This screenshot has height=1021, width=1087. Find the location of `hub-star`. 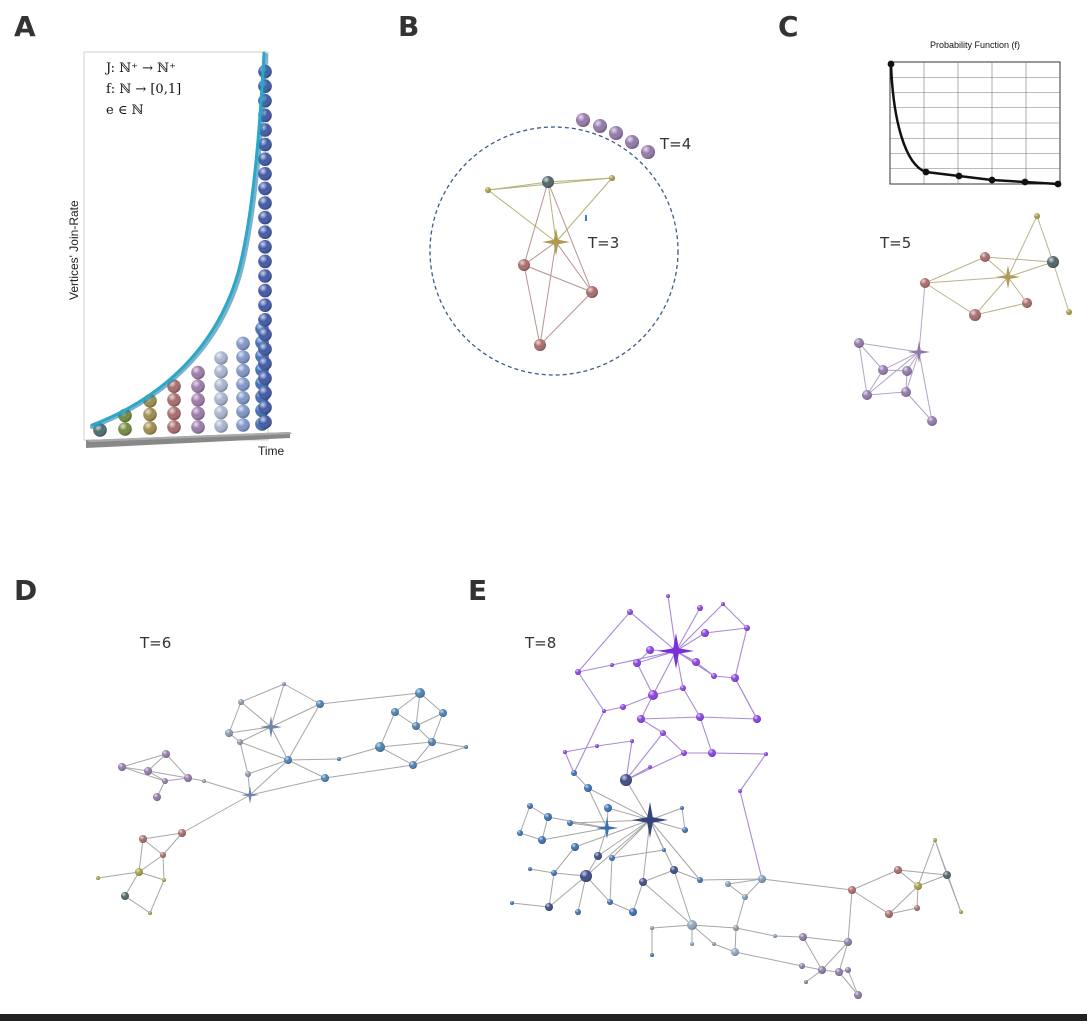

hub-star is located at coordinates (250, 795).